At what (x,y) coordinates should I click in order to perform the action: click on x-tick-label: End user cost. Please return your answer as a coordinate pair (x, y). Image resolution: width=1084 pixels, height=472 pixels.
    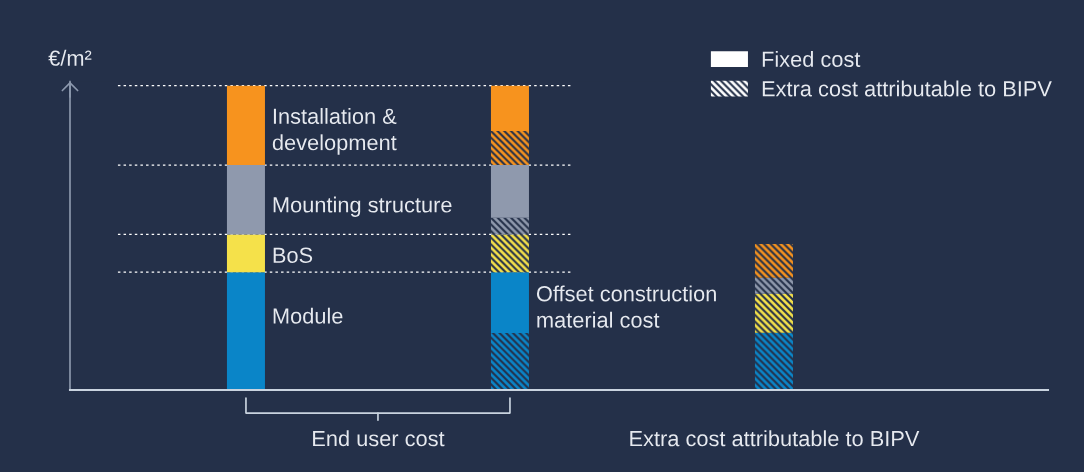
    Looking at the image, I should click on (379, 438).